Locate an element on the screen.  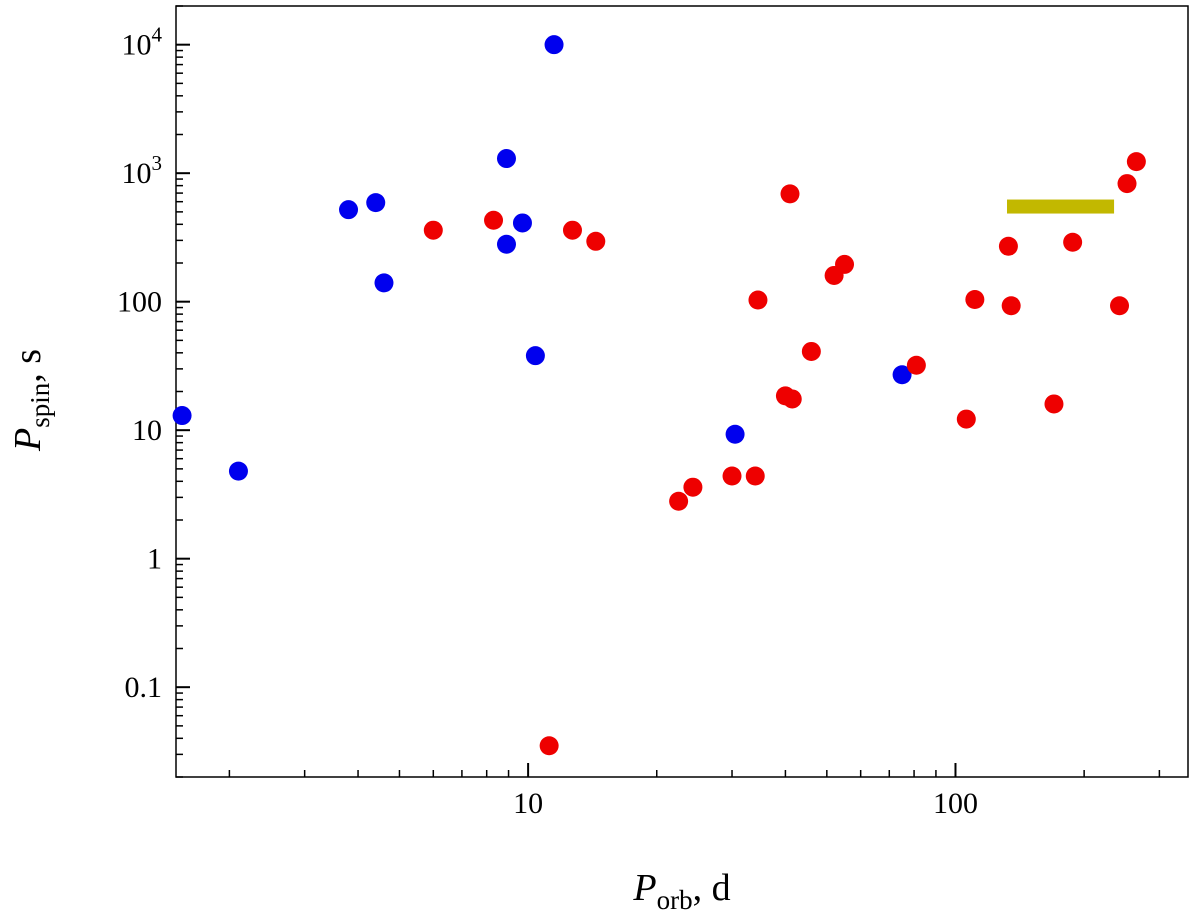
x-axis-label-sub: orb is located at coordinates (675, 900).